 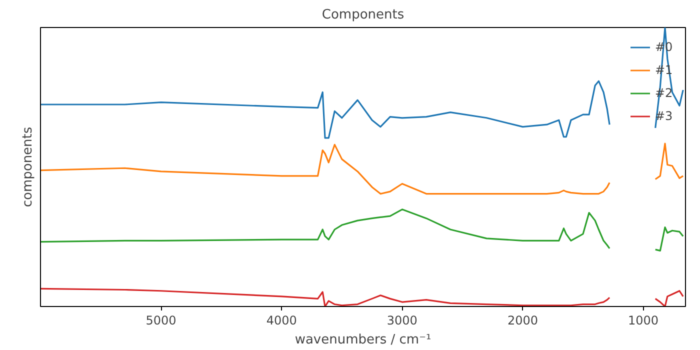 I want to click on x-tick-label: 4000, so click(x=281, y=321).